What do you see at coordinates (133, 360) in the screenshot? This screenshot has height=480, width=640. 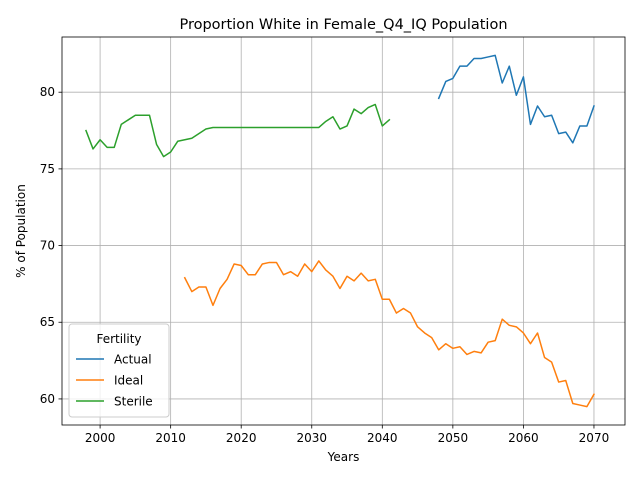 I see `legend-label-actual: Actual` at bounding box center [133, 360].